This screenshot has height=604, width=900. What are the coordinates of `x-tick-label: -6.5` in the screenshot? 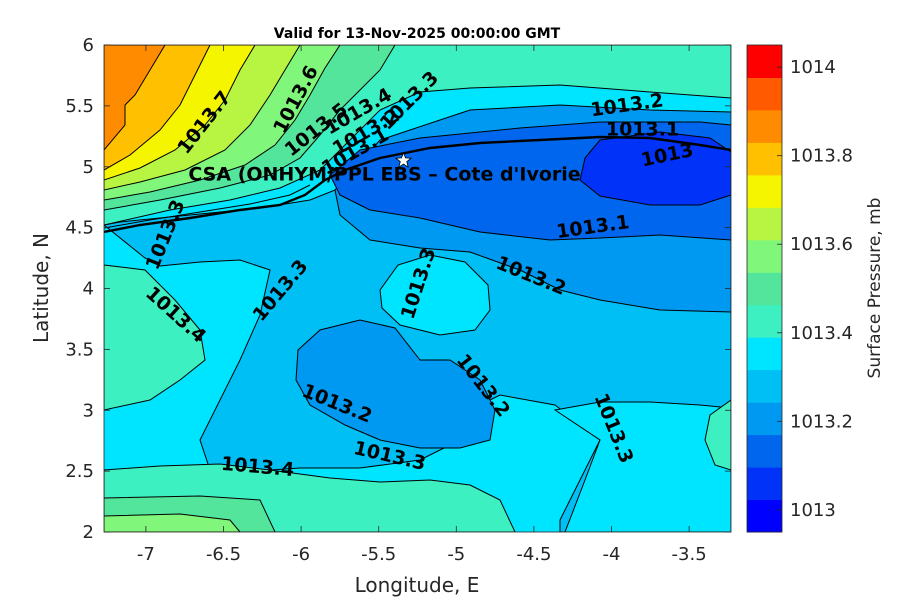 It's located at (223, 554).